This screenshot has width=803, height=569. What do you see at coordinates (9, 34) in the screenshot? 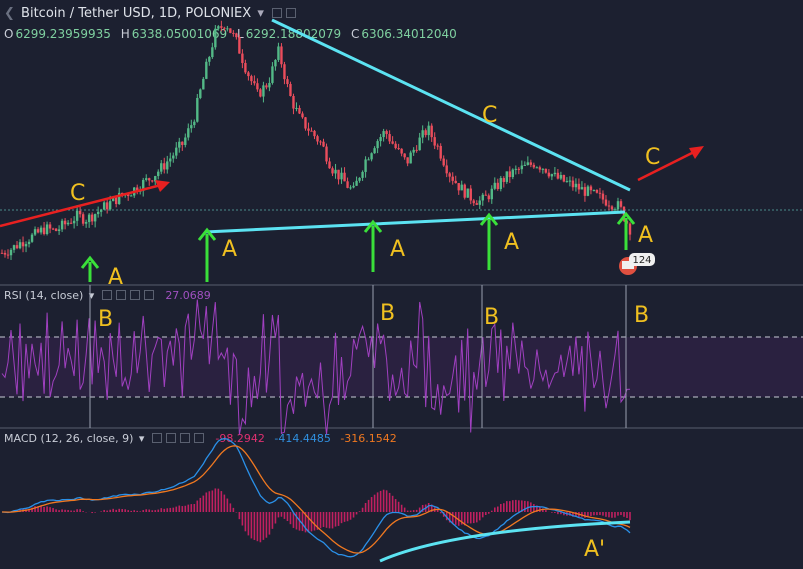
I see `open-label: O` at bounding box center [9, 34].